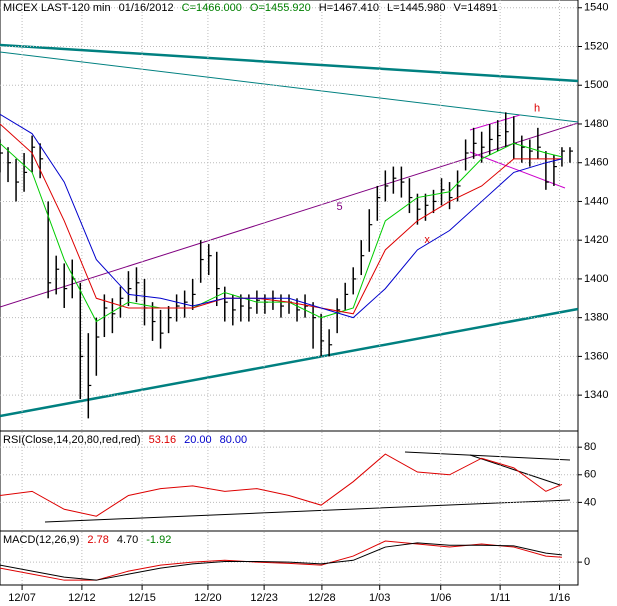 This screenshot has height=606, width=617. I want to click on x-tick-label: 1/06, so click(440, 598).